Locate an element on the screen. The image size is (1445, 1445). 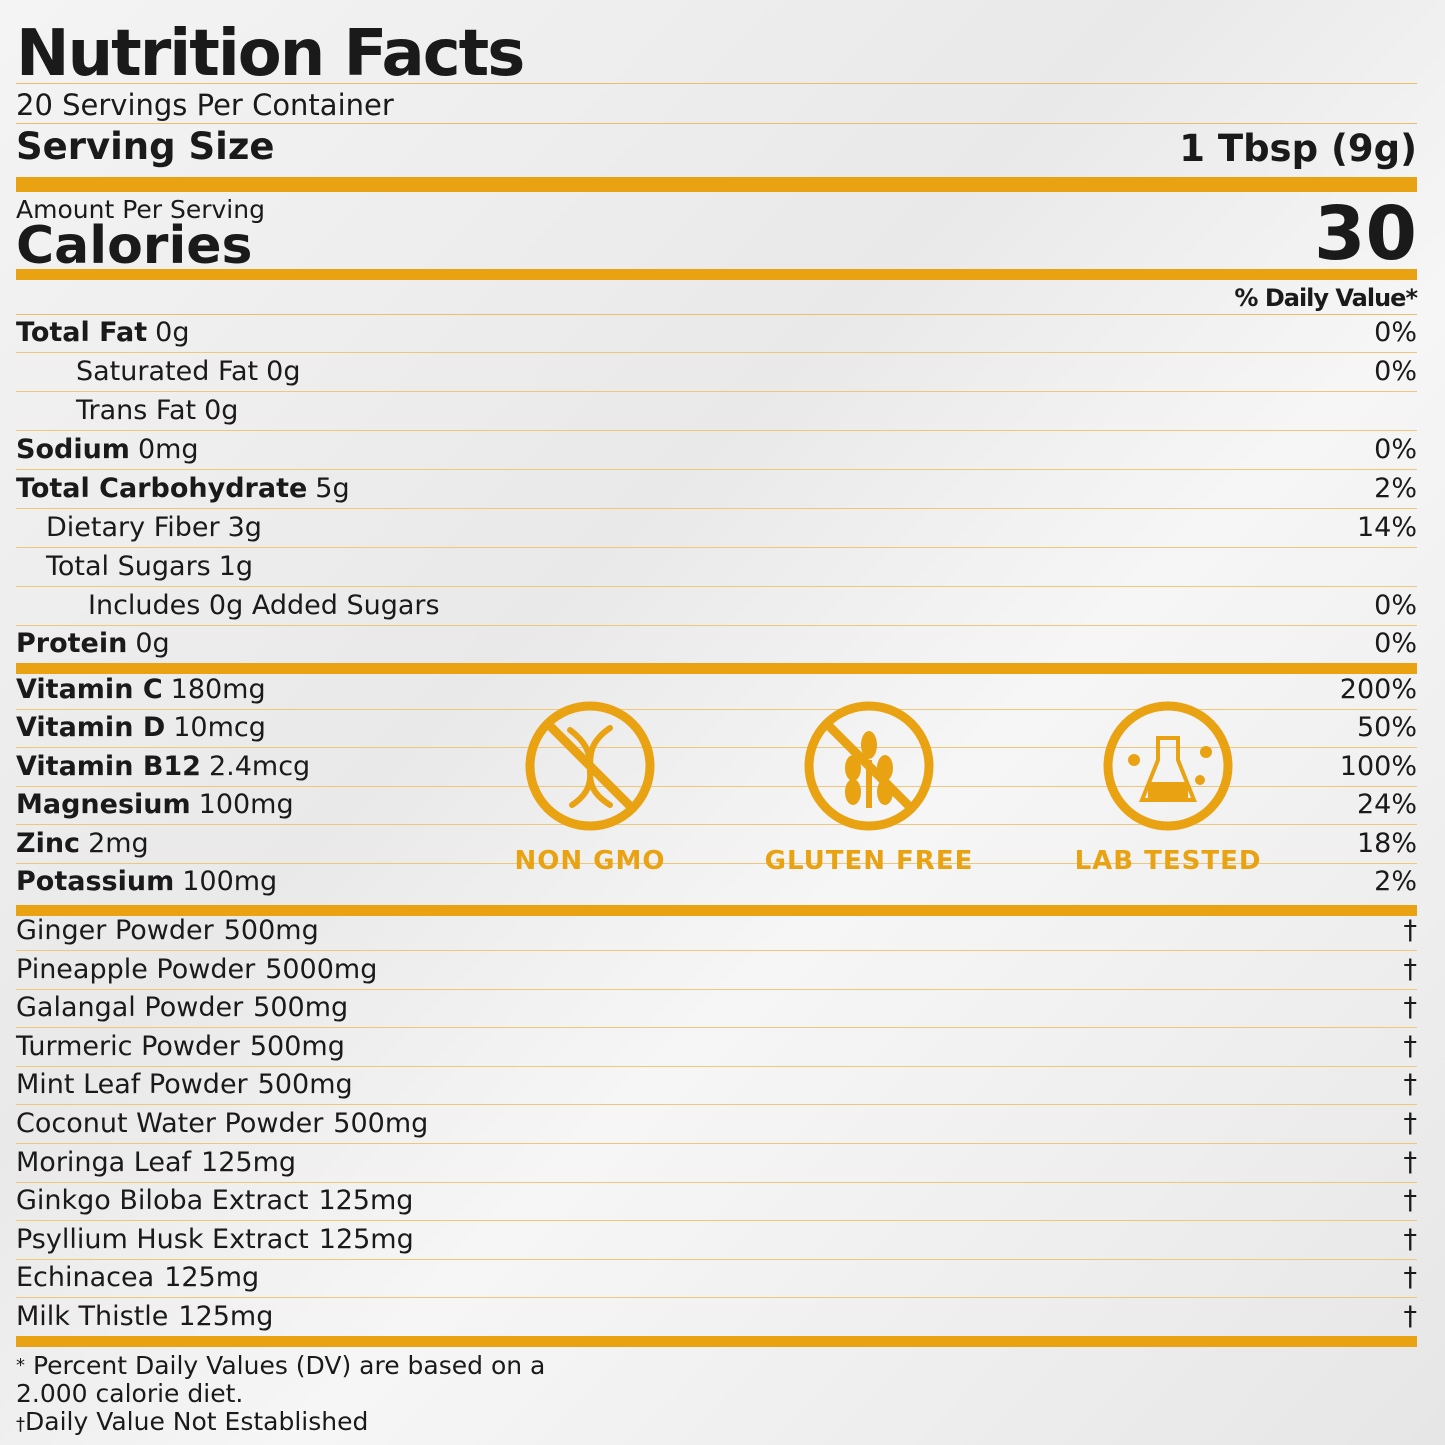
item-dv: 18% is located at coordinates (1386, 843).